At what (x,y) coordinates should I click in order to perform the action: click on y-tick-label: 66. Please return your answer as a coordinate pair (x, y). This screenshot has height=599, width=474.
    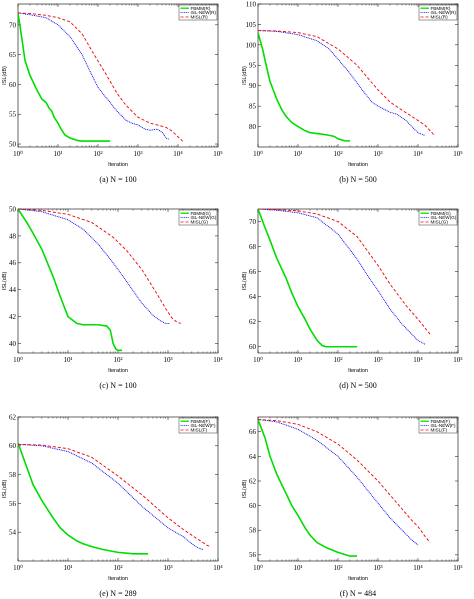
    Looking at the image, I should click on (253, 432).